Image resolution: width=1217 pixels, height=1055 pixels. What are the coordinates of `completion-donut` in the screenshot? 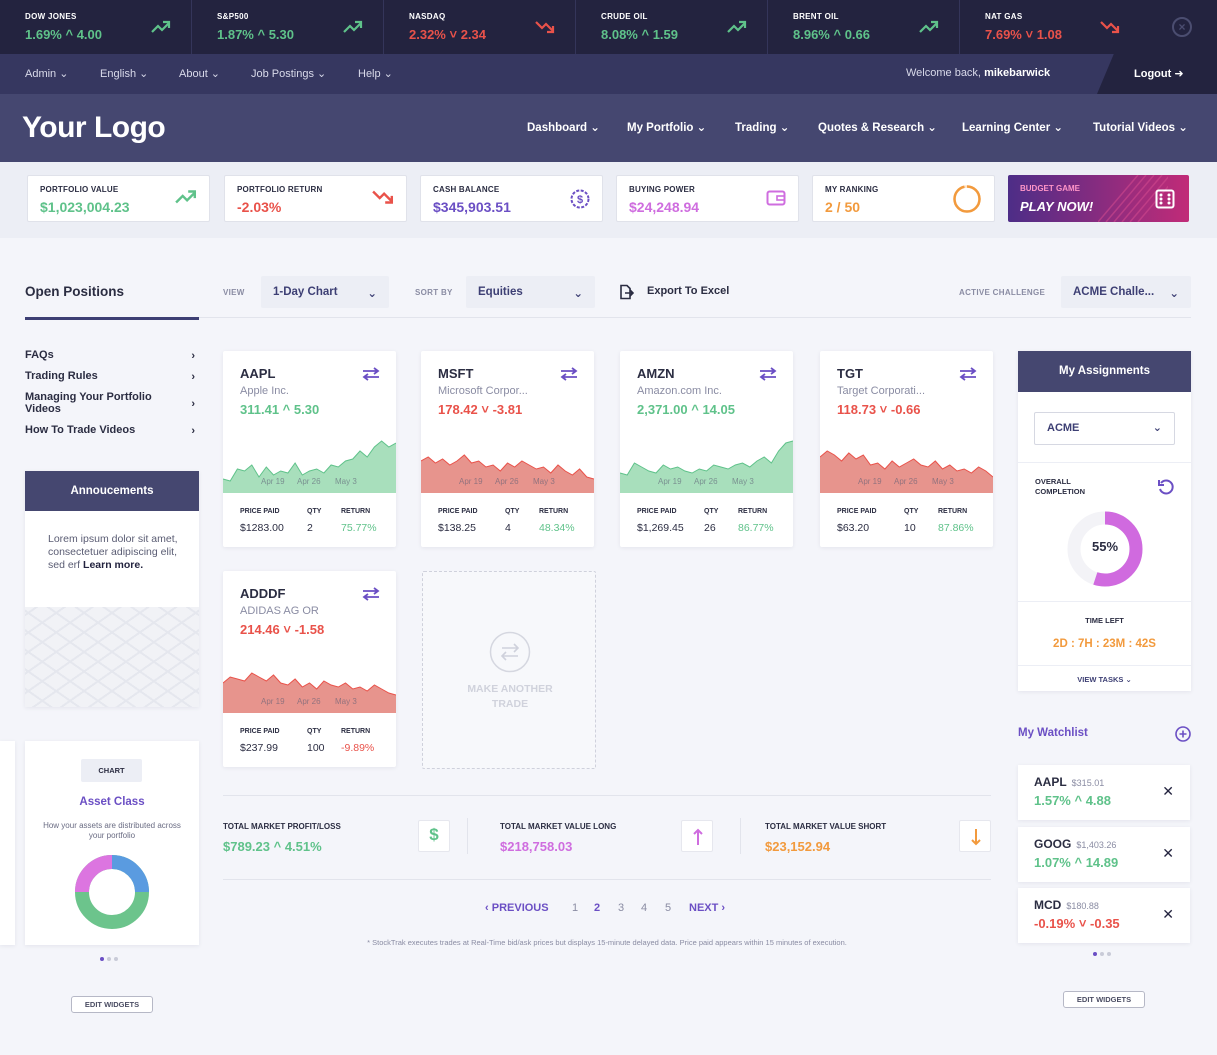 It's located at (1105, 549).